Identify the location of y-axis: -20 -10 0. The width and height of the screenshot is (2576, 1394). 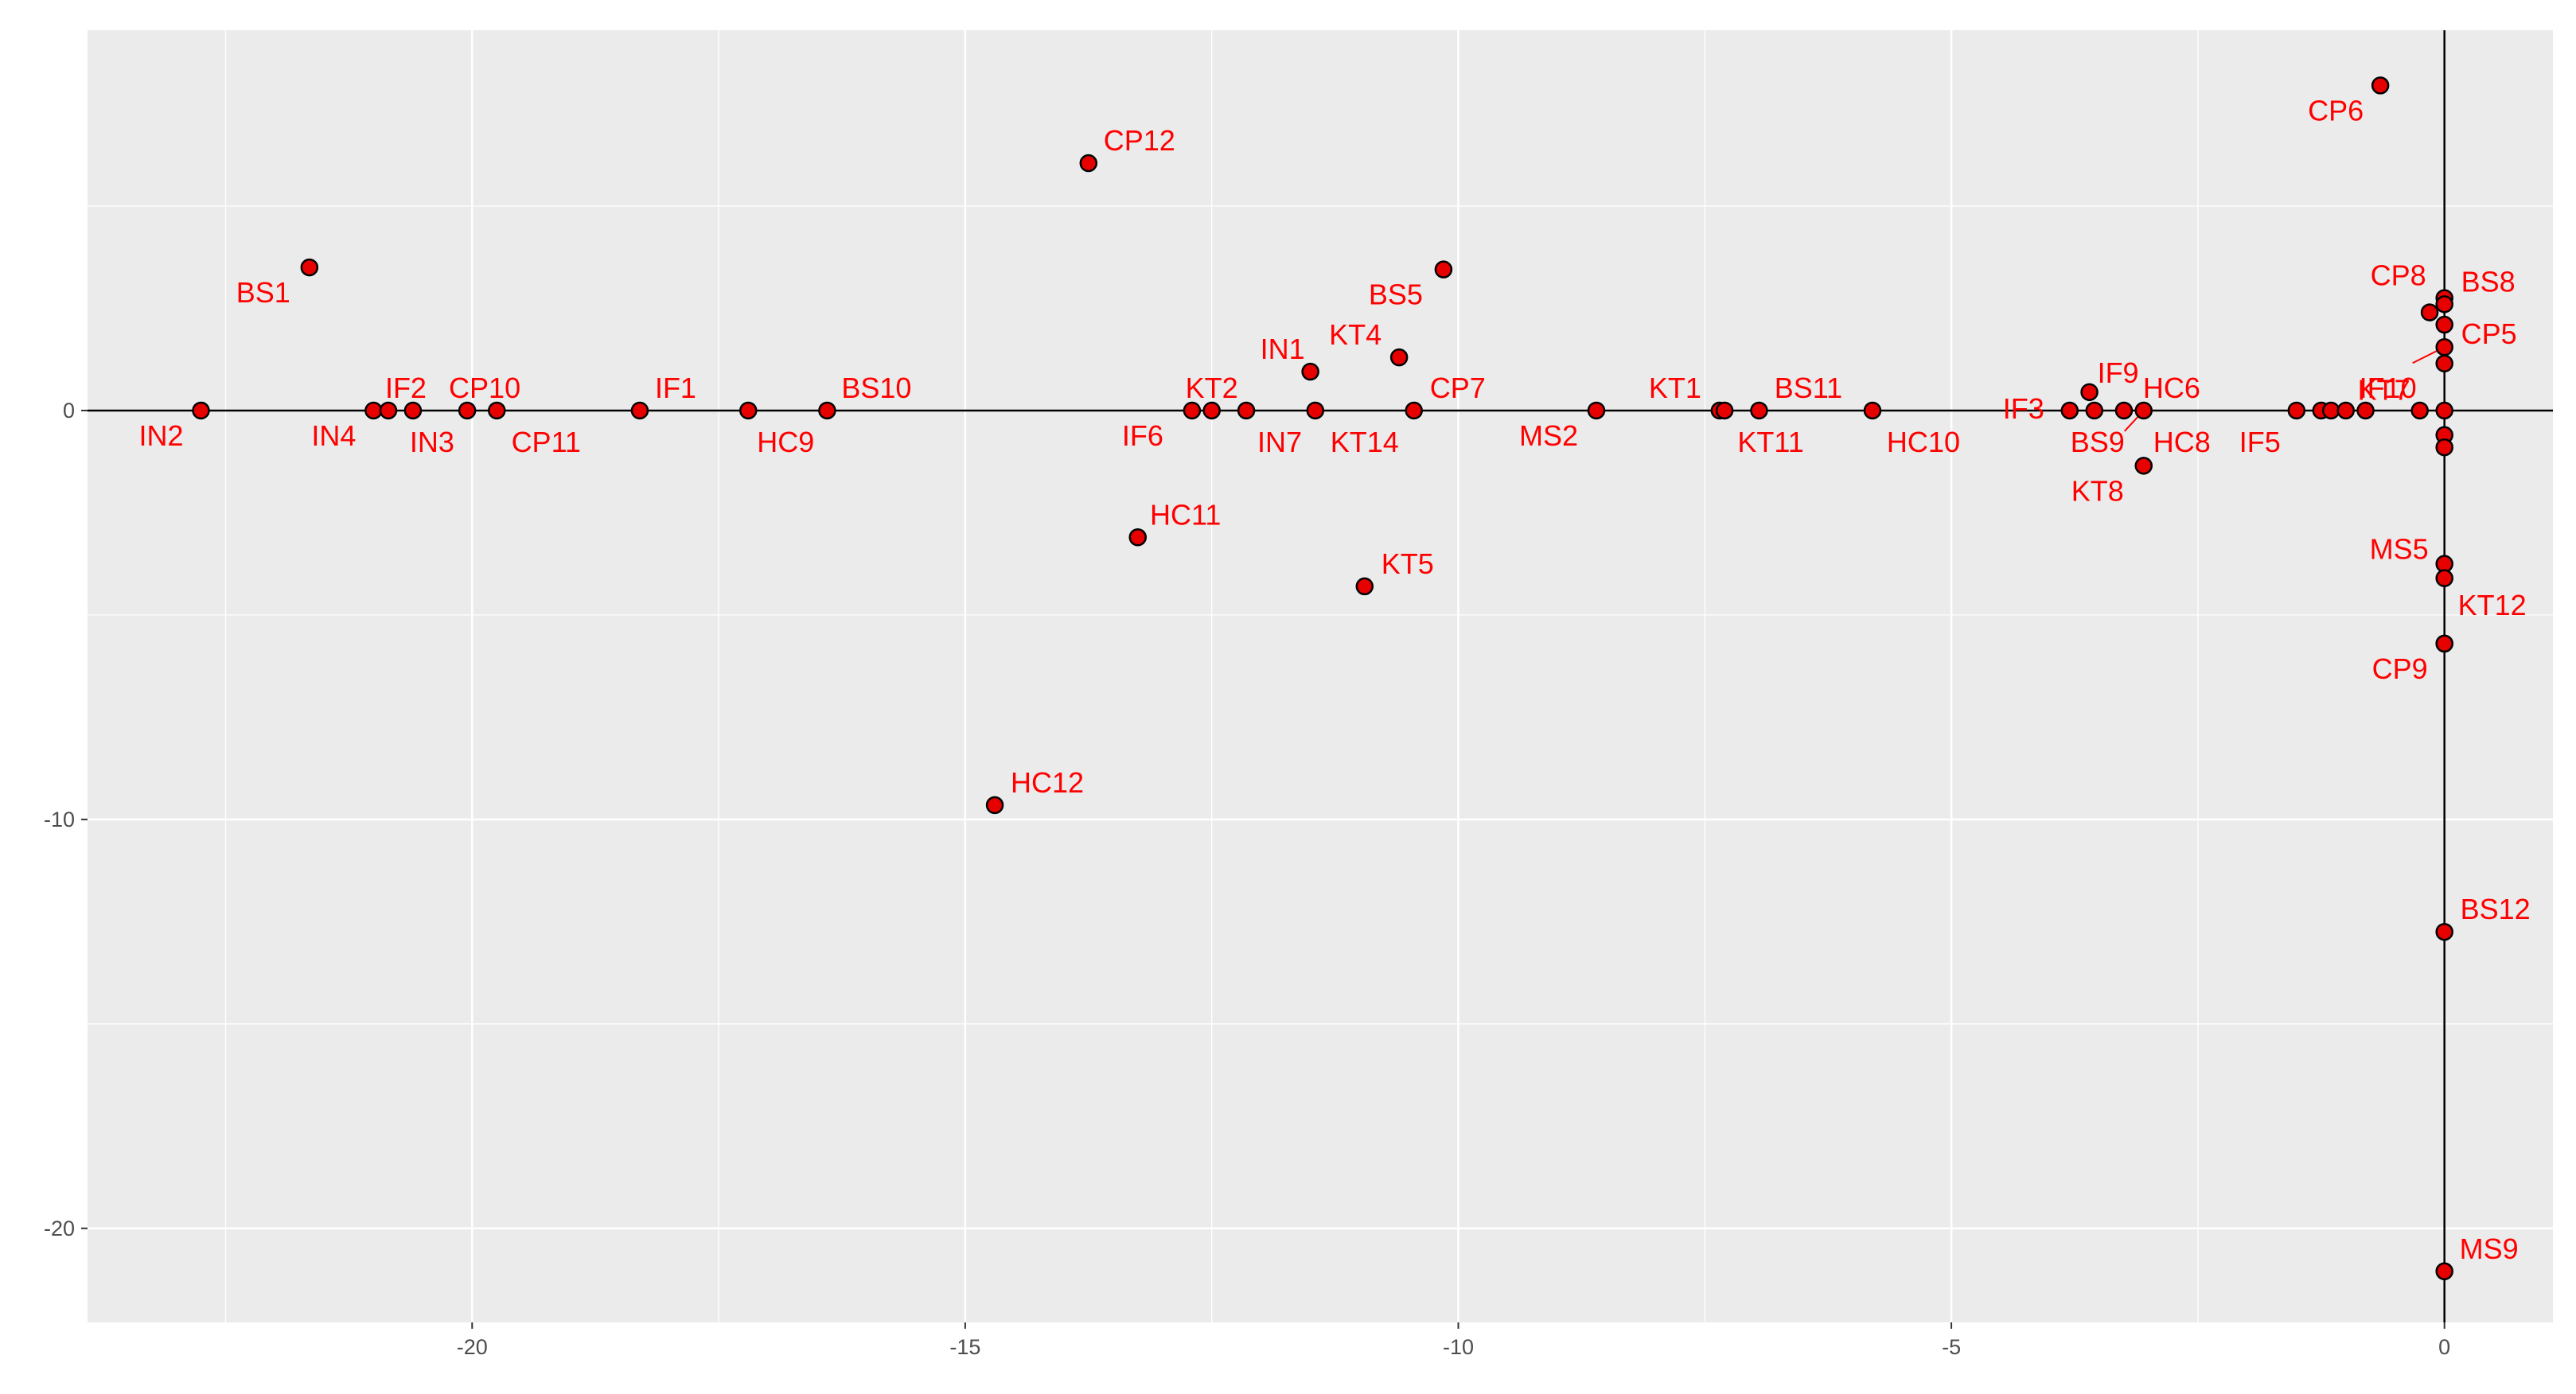
(66, 819).